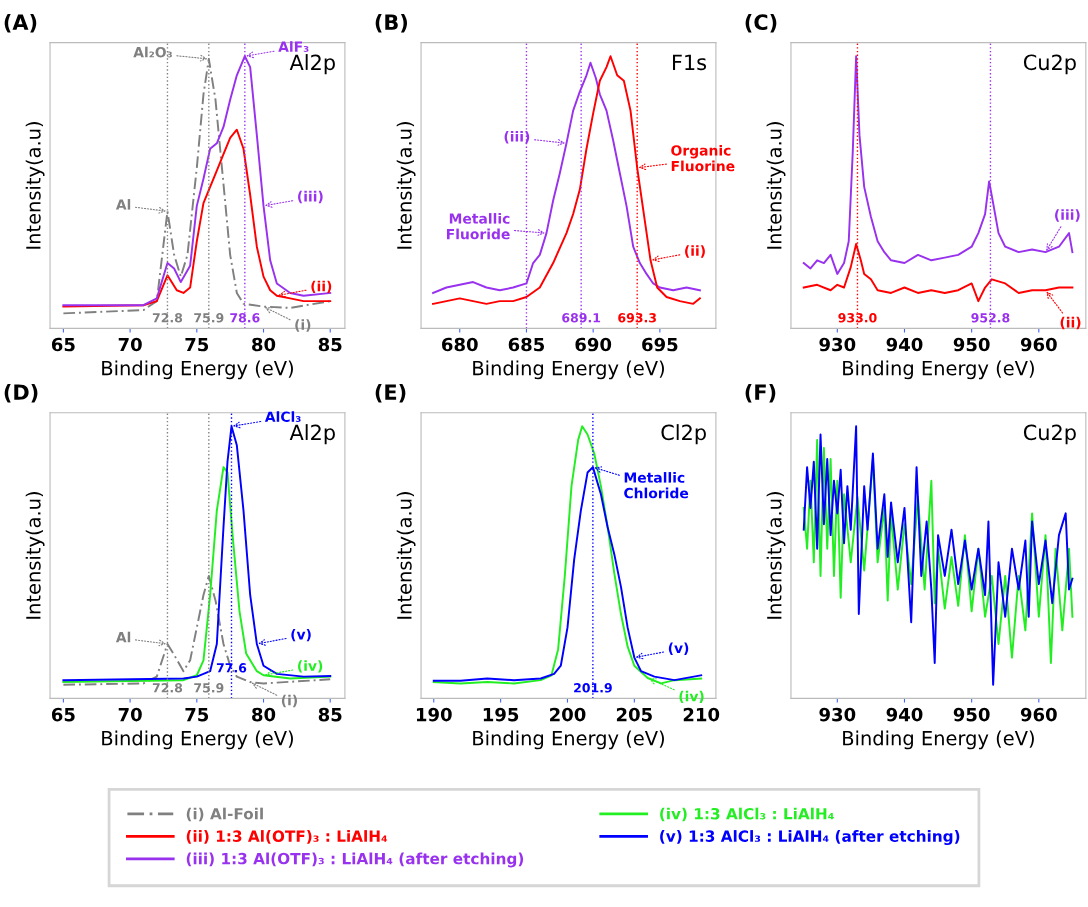 This screenshot has height=907, width=1088. What do you see at coordinates (231, 668) in the screenshot?
I see `ref-line-label: 77.6` at bounding box center [231, 668].